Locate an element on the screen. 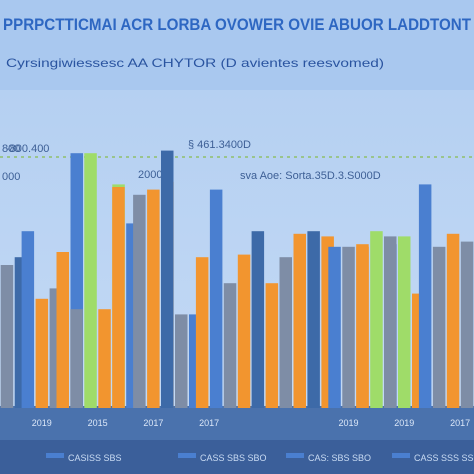 This screenshot has height=474, width=474. legend-label: CASS SBS SBO is located at coordinates (233, 458).